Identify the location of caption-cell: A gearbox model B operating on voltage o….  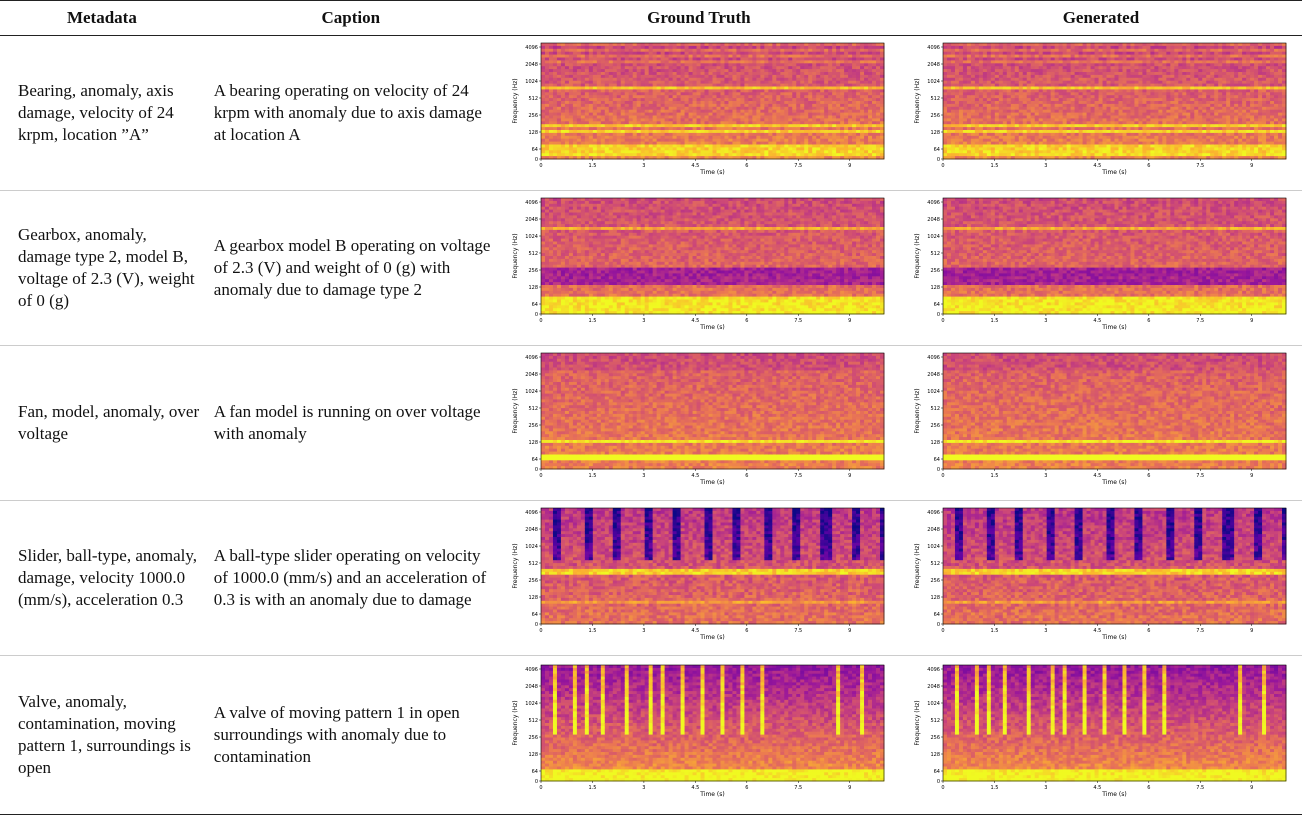
(351, 268).